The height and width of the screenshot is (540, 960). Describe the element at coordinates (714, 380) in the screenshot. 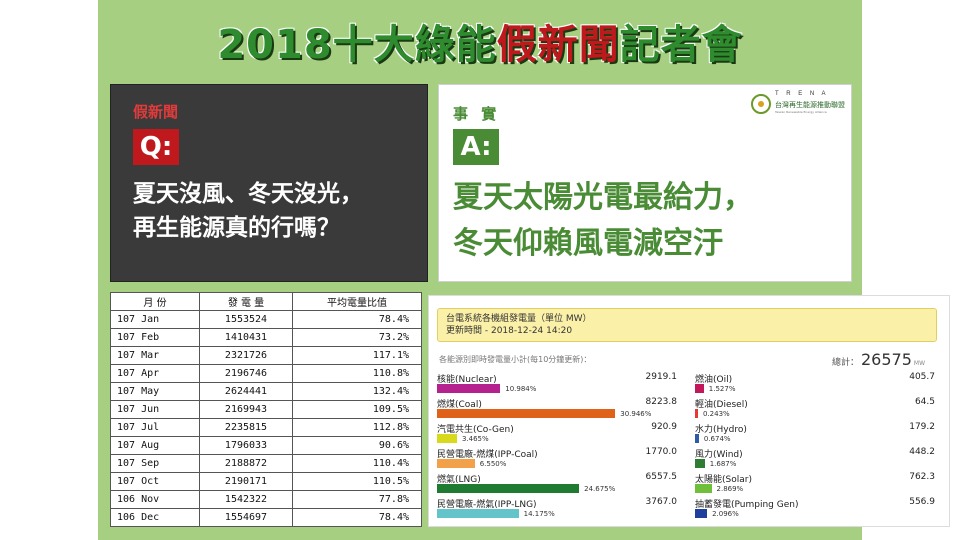

I see `power-item-name: 燃油(Oil)` at that location.